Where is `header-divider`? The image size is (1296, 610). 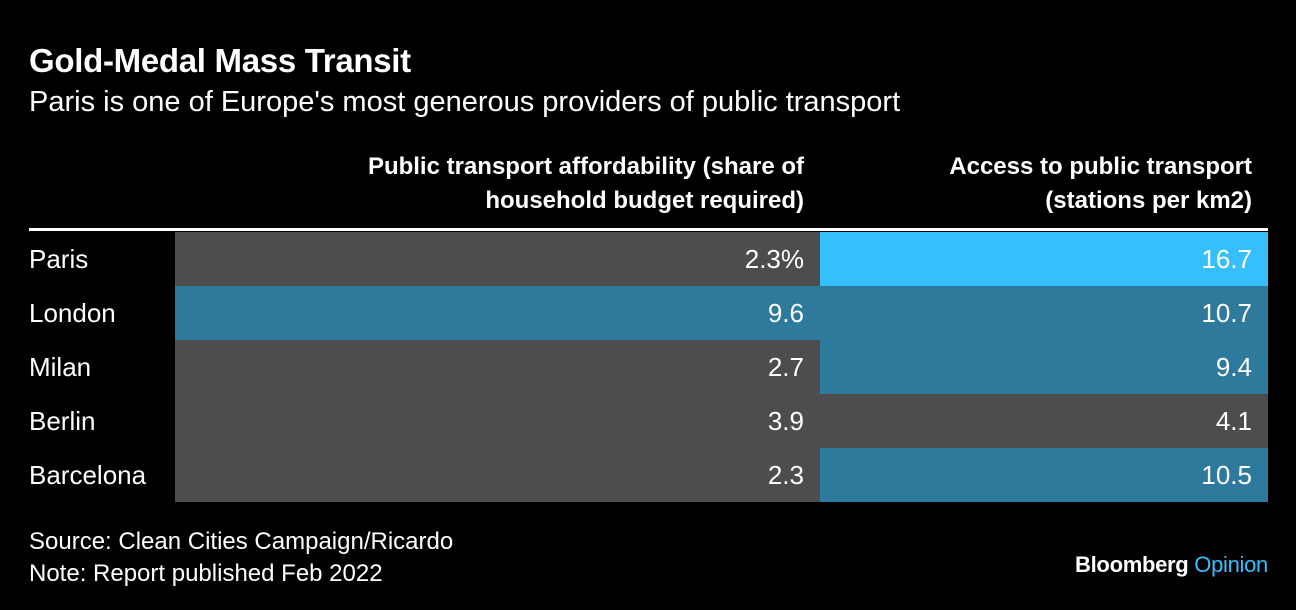
header-divider is located at coordinates (648, 229).